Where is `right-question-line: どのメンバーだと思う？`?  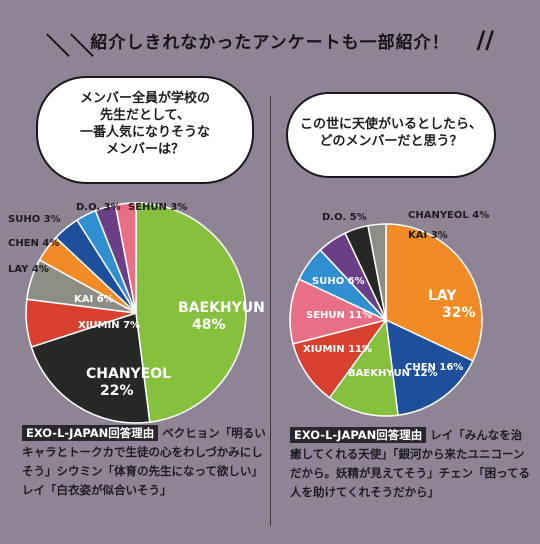
right-question-line: どのメンバーだと思う？ is located at coordinates (391, 141).